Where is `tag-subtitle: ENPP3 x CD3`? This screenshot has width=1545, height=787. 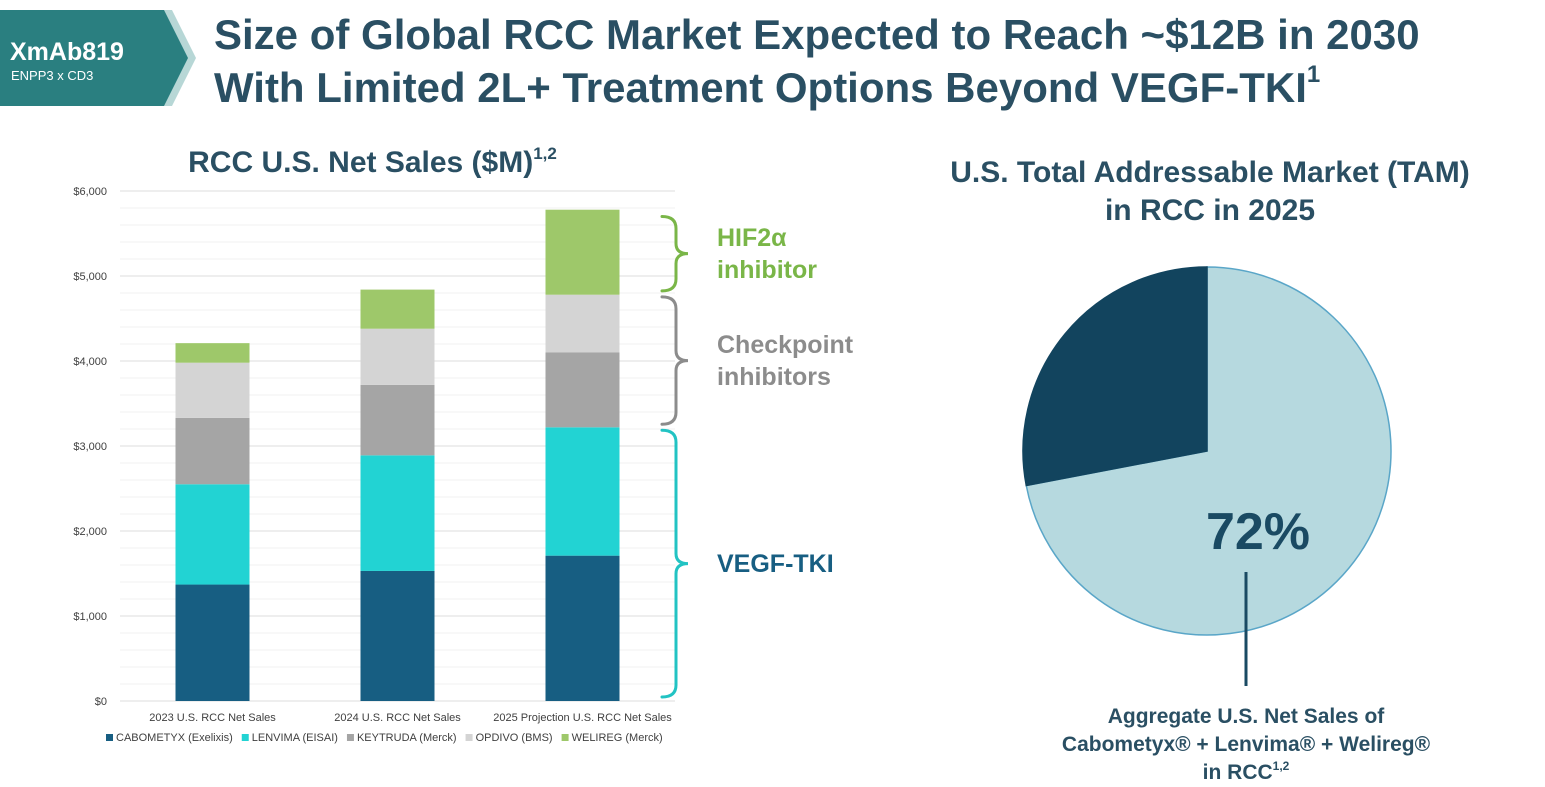 tag-subtitle: ENPP3 x CD3 is located at coordinates (52, 75).